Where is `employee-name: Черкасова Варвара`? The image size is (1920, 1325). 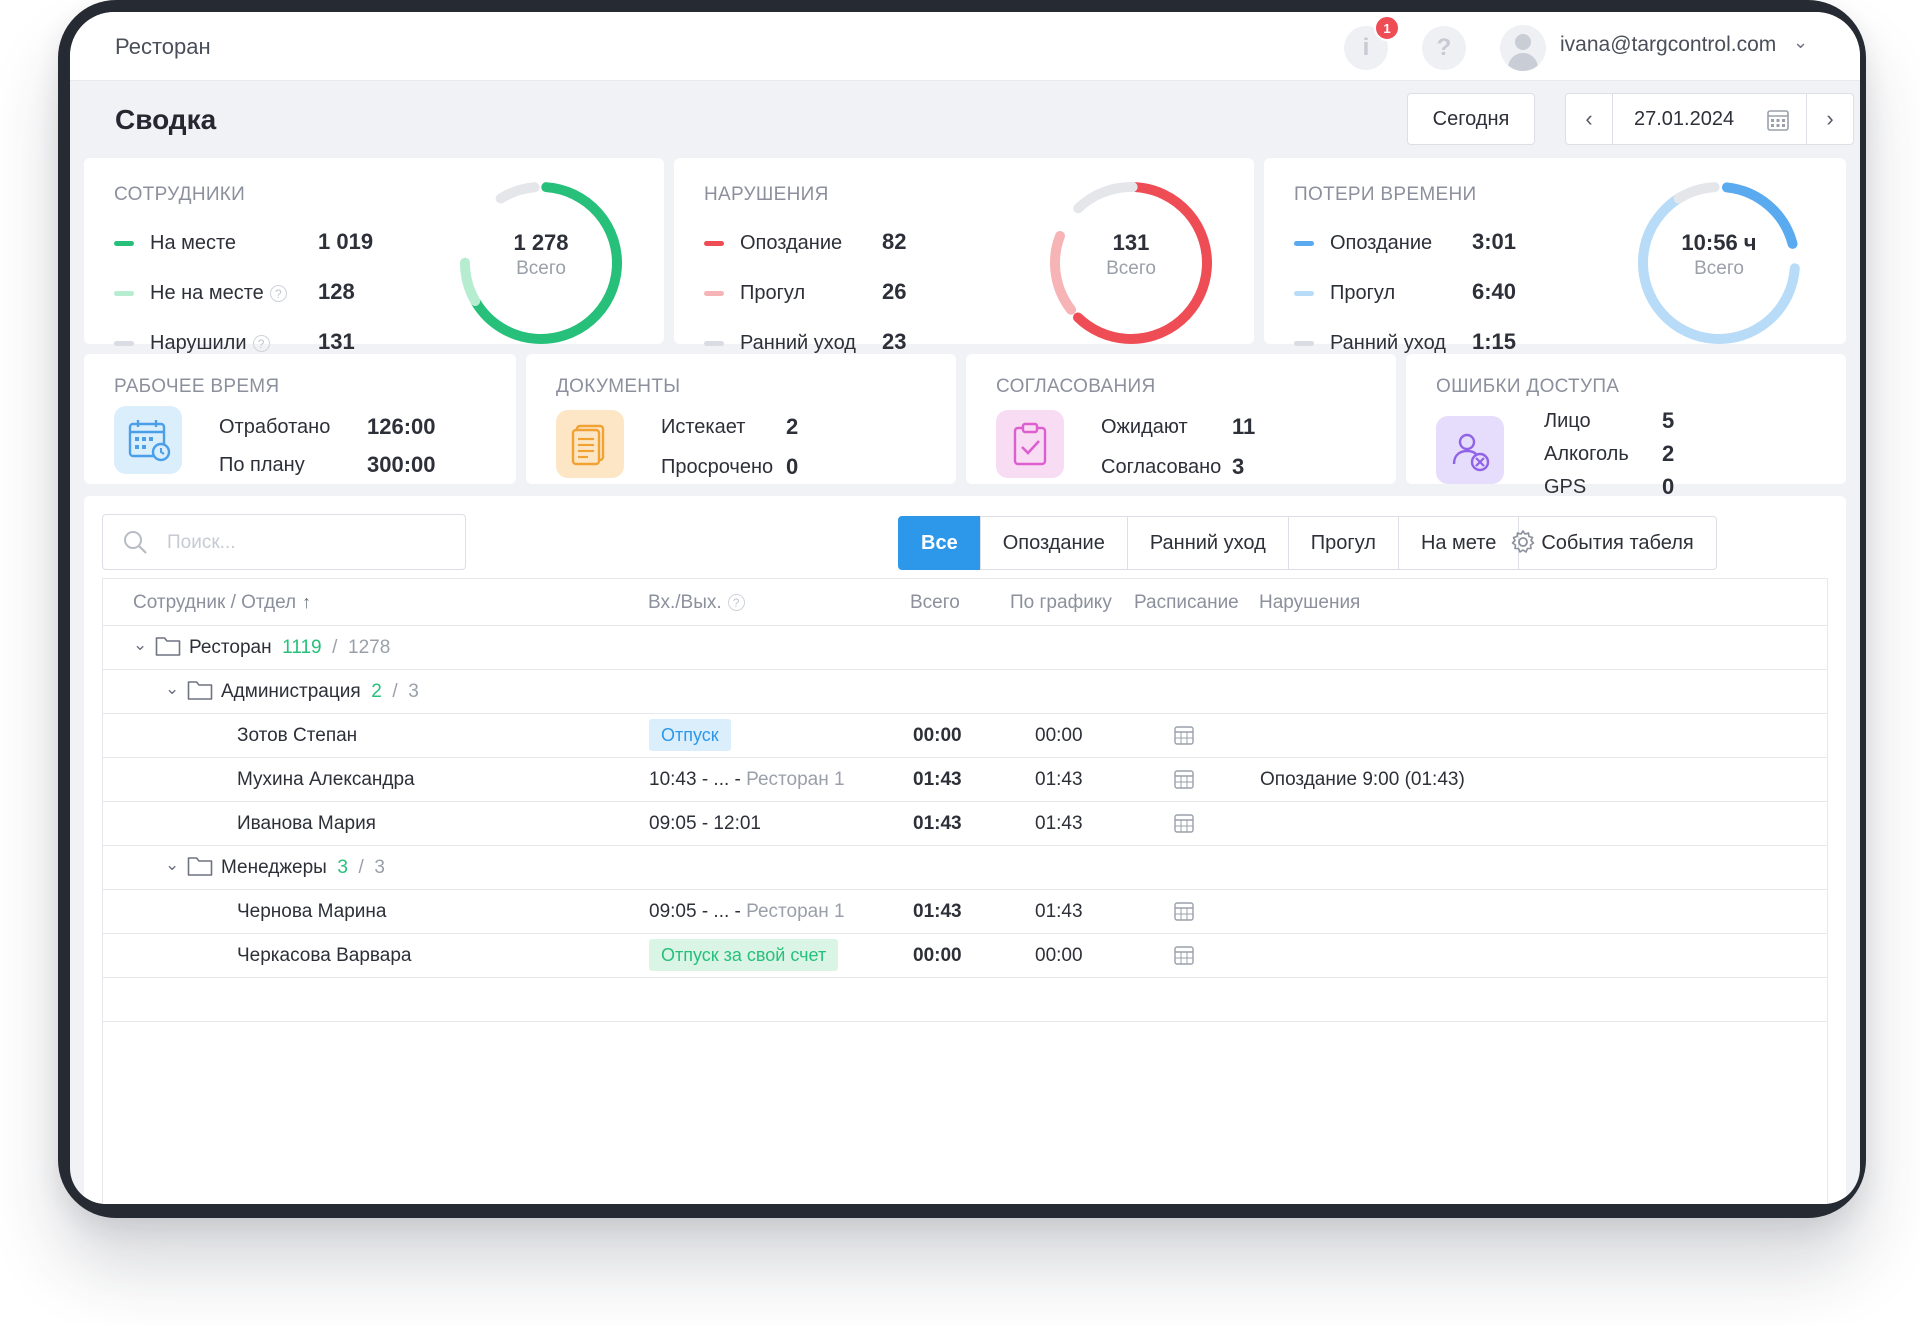
employee-name: Черкасова Варвара is located at coordinates (324, 955).